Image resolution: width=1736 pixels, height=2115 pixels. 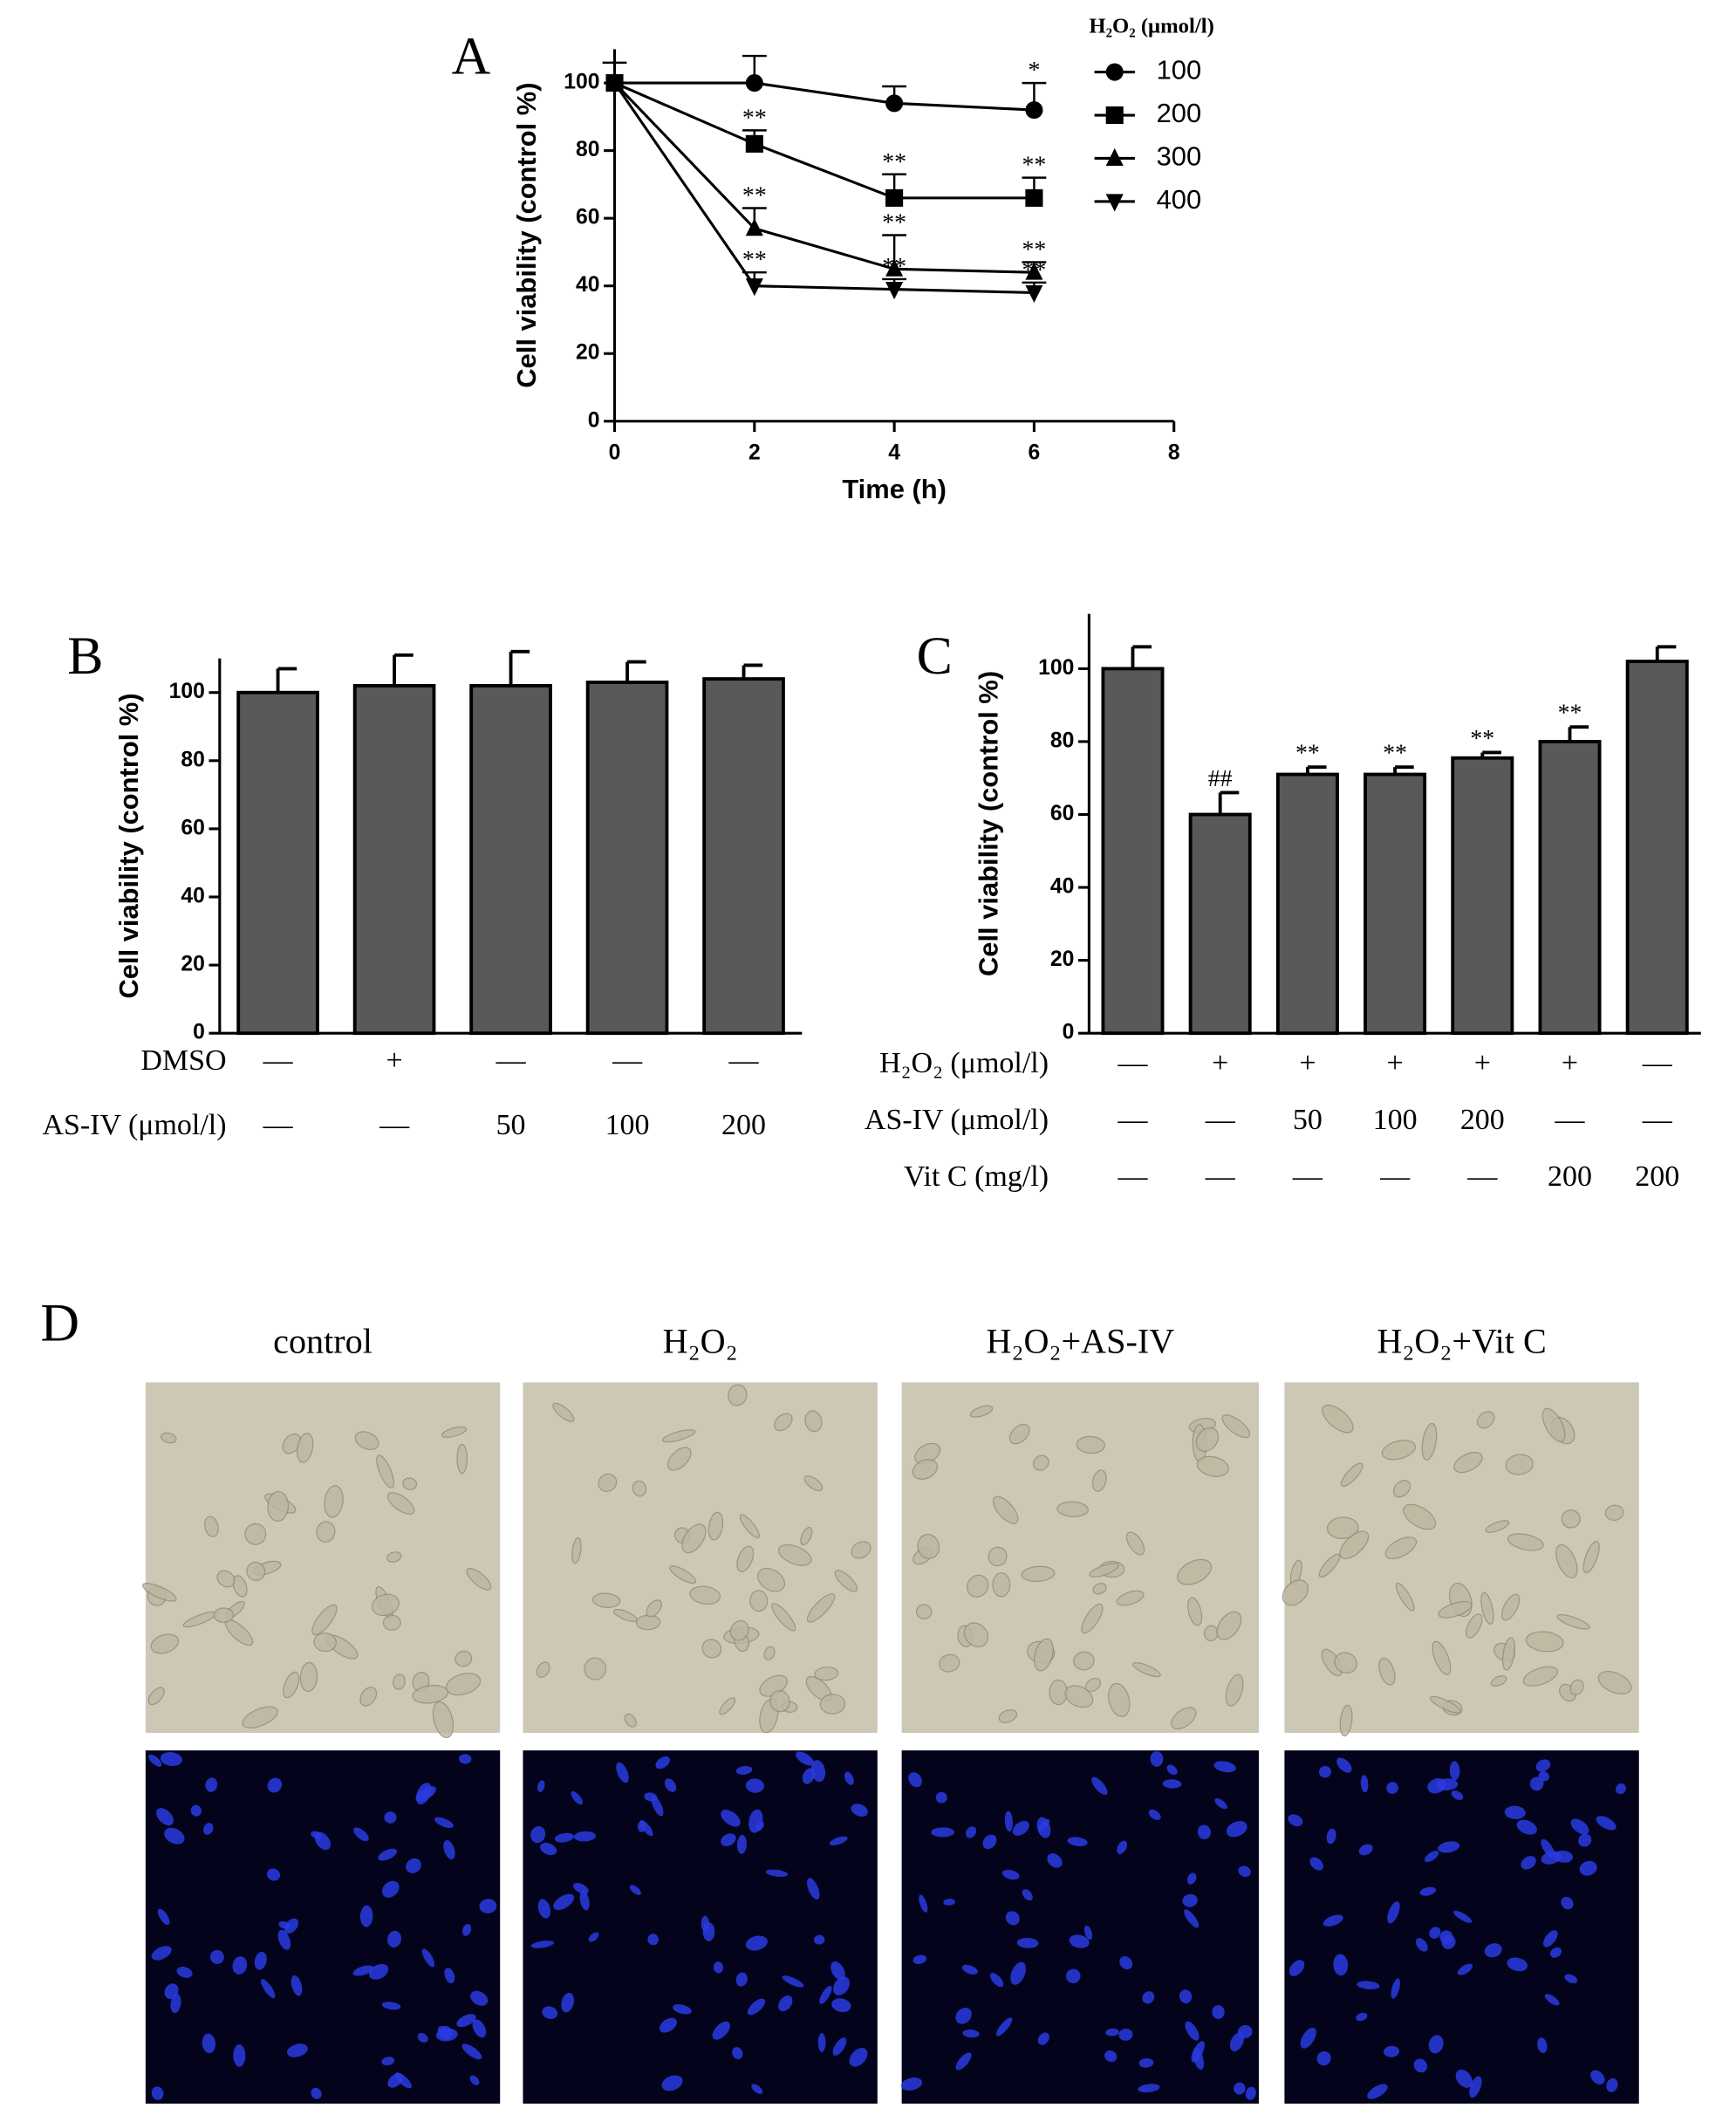 I want to click on condition-value: 200, so click(x=743, y=1125).